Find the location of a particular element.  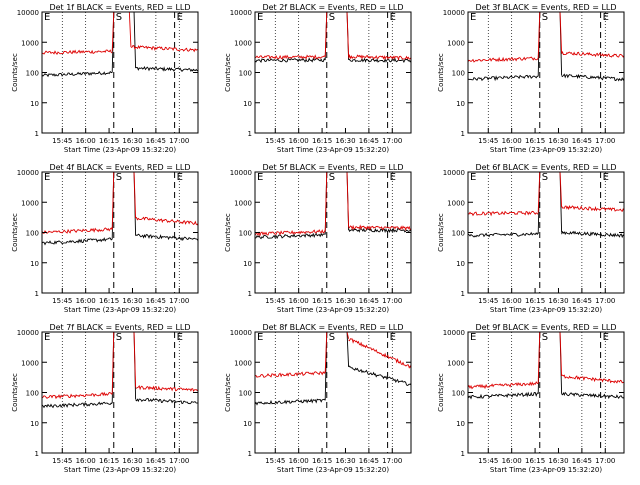

panel-title: Det 1f BLACK = Events, RED = LLD is located at coordinates (119, 7).